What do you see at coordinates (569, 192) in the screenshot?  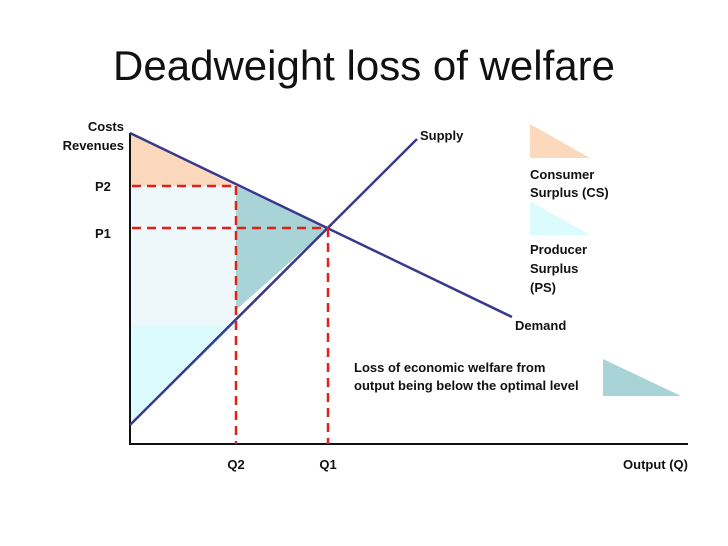 I see `legend-consumer-surplus-line2: Surplus (CS)` at bounding box center [569, 192].